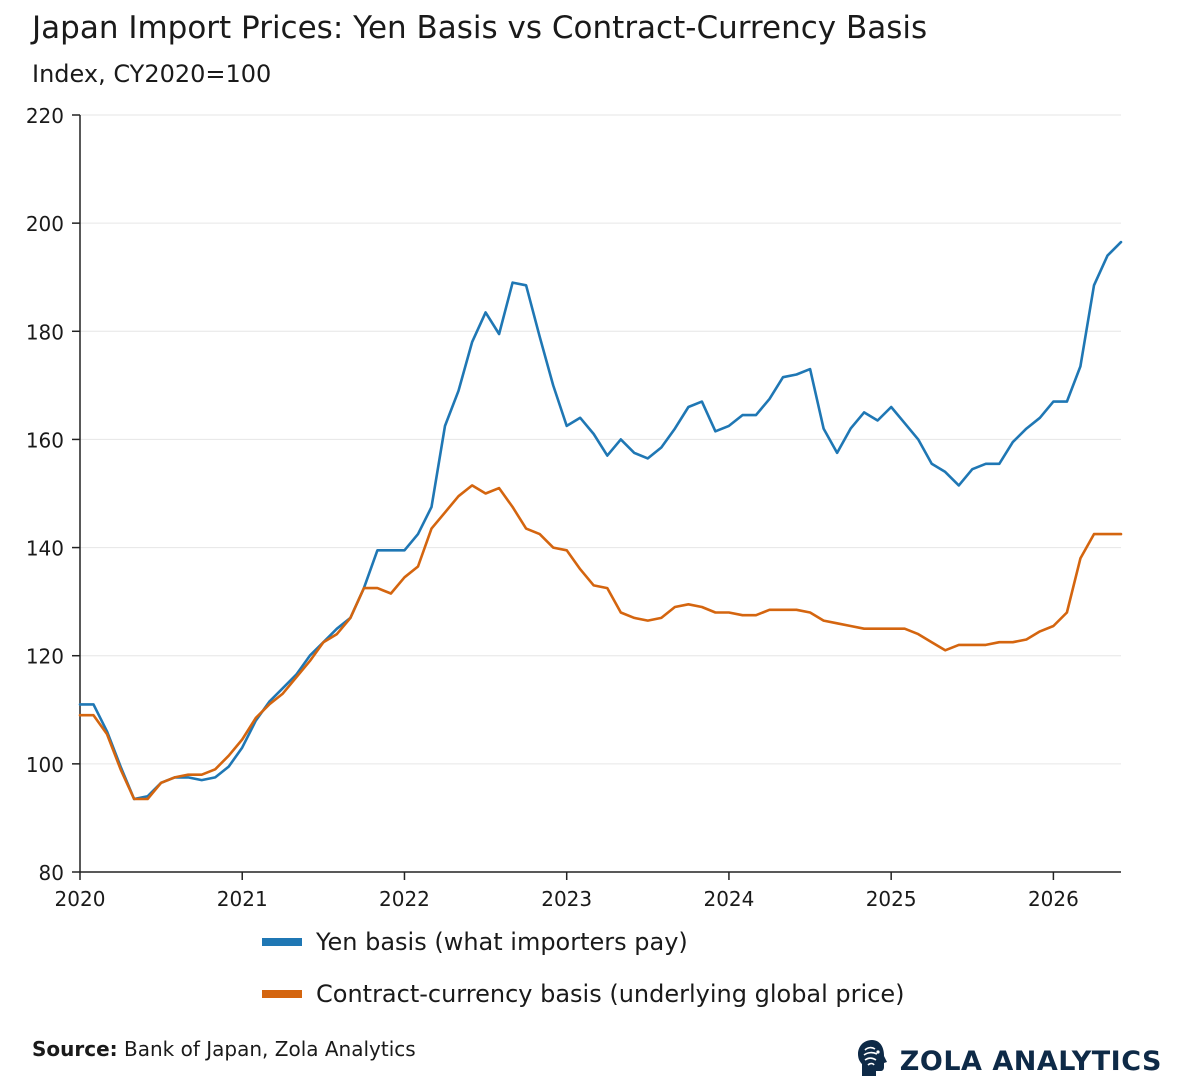  What do you see at coordinates (45, 549) in the screenshot?
I see `y-tick-label: 140` at bounding box center [45, 549].